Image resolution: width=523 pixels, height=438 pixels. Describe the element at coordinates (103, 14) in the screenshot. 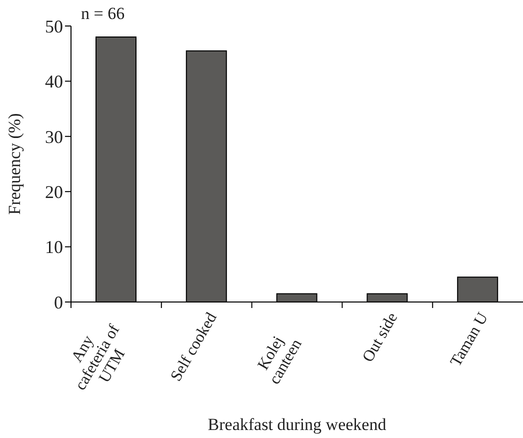

I see `text: n = 66` at that location.